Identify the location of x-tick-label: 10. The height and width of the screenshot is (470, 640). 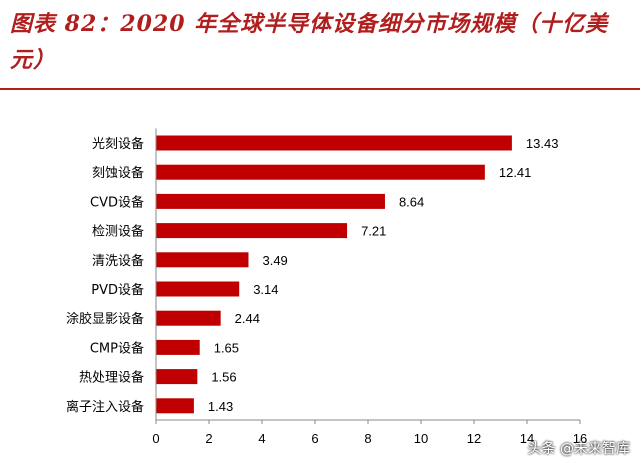
(421, 438).